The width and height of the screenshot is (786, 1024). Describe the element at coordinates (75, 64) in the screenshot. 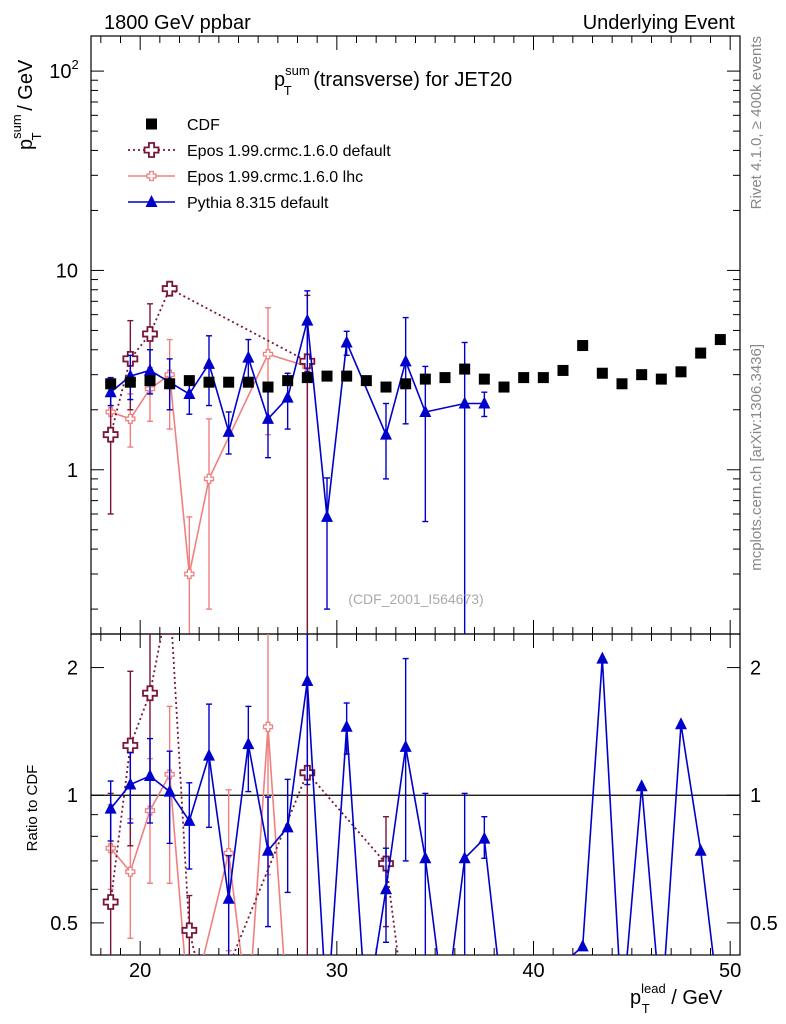

I see `main-y-tick-label-exponent: 2` at that location.